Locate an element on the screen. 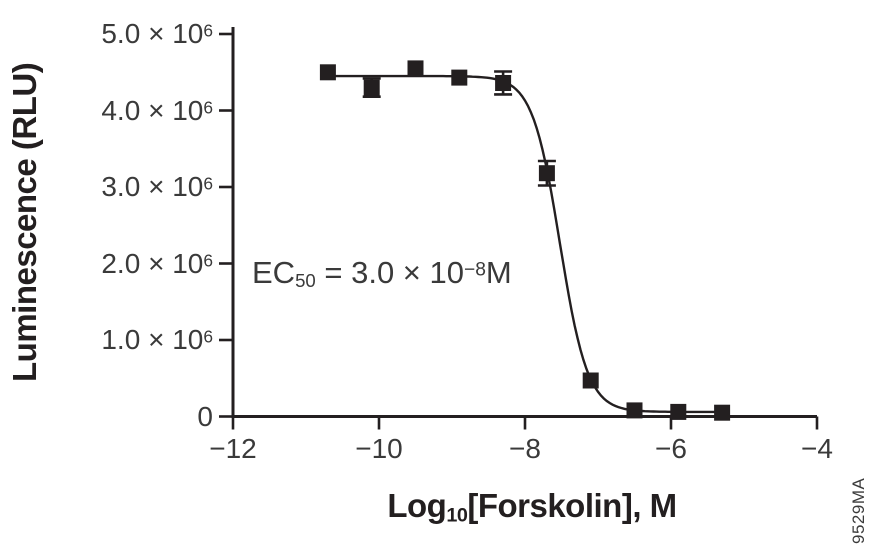 The width and height of the screenshot is (875, 545). ec50-annotation-text: EC is located at coordinates (274, 272).